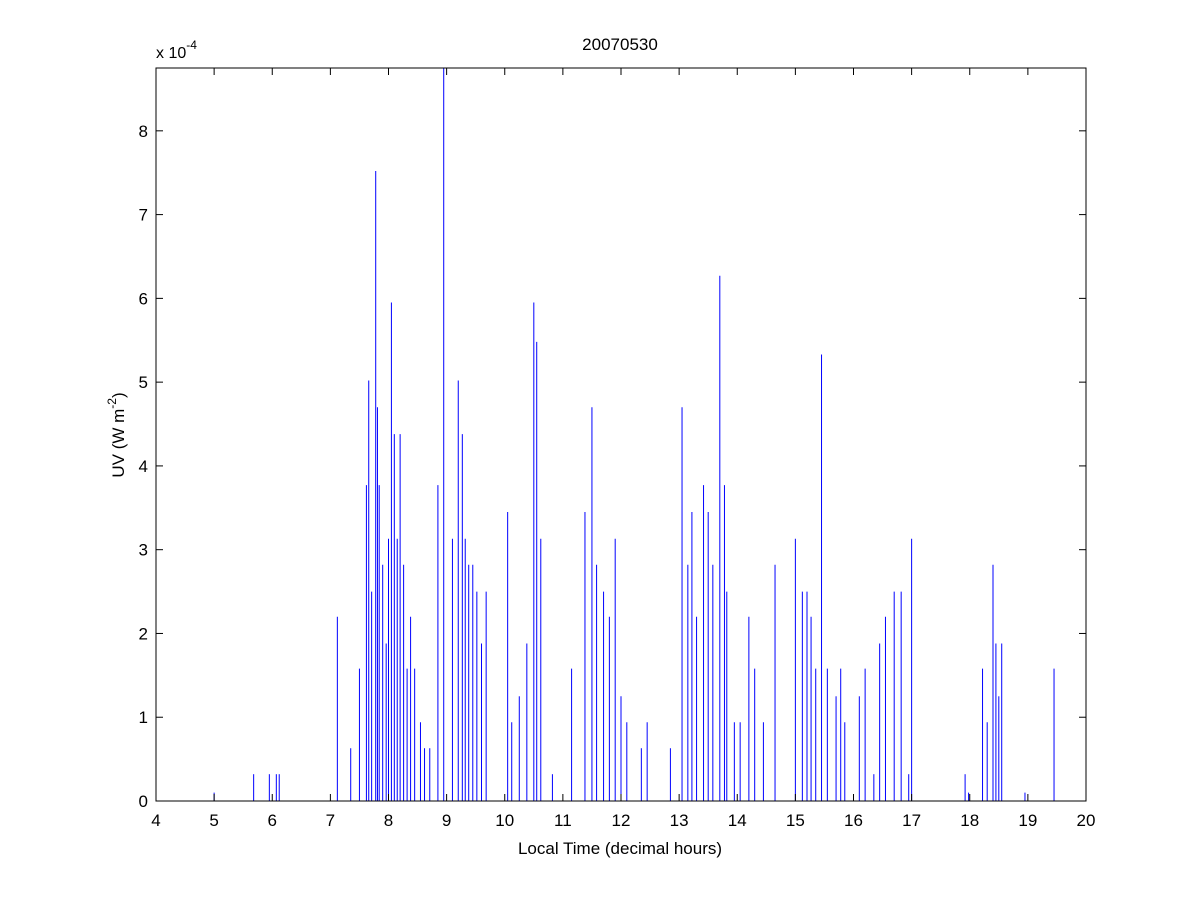 The width and height of the screenshot is (1200, 900). What do you see at coordinates (213, 820) in the screenshot?
I see `x-tick-label: 5` at bounding box center [213, 820].